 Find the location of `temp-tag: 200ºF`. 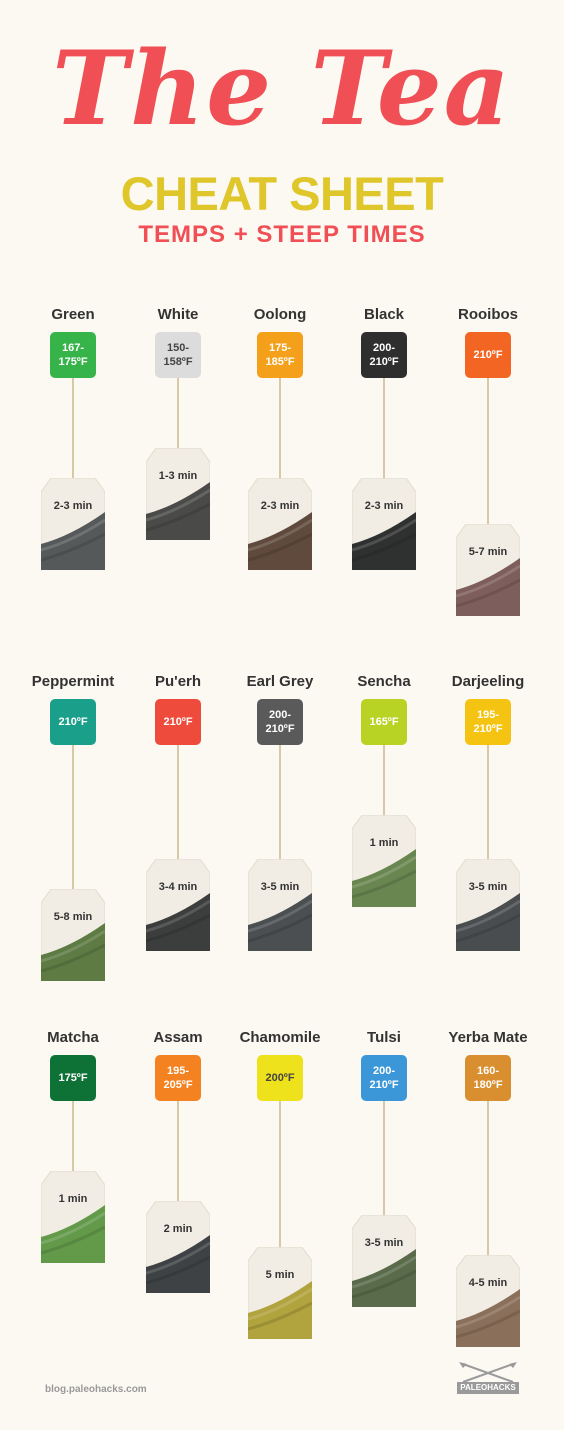

temp-tag: 200ºF is located at coordinates (280, 1078).